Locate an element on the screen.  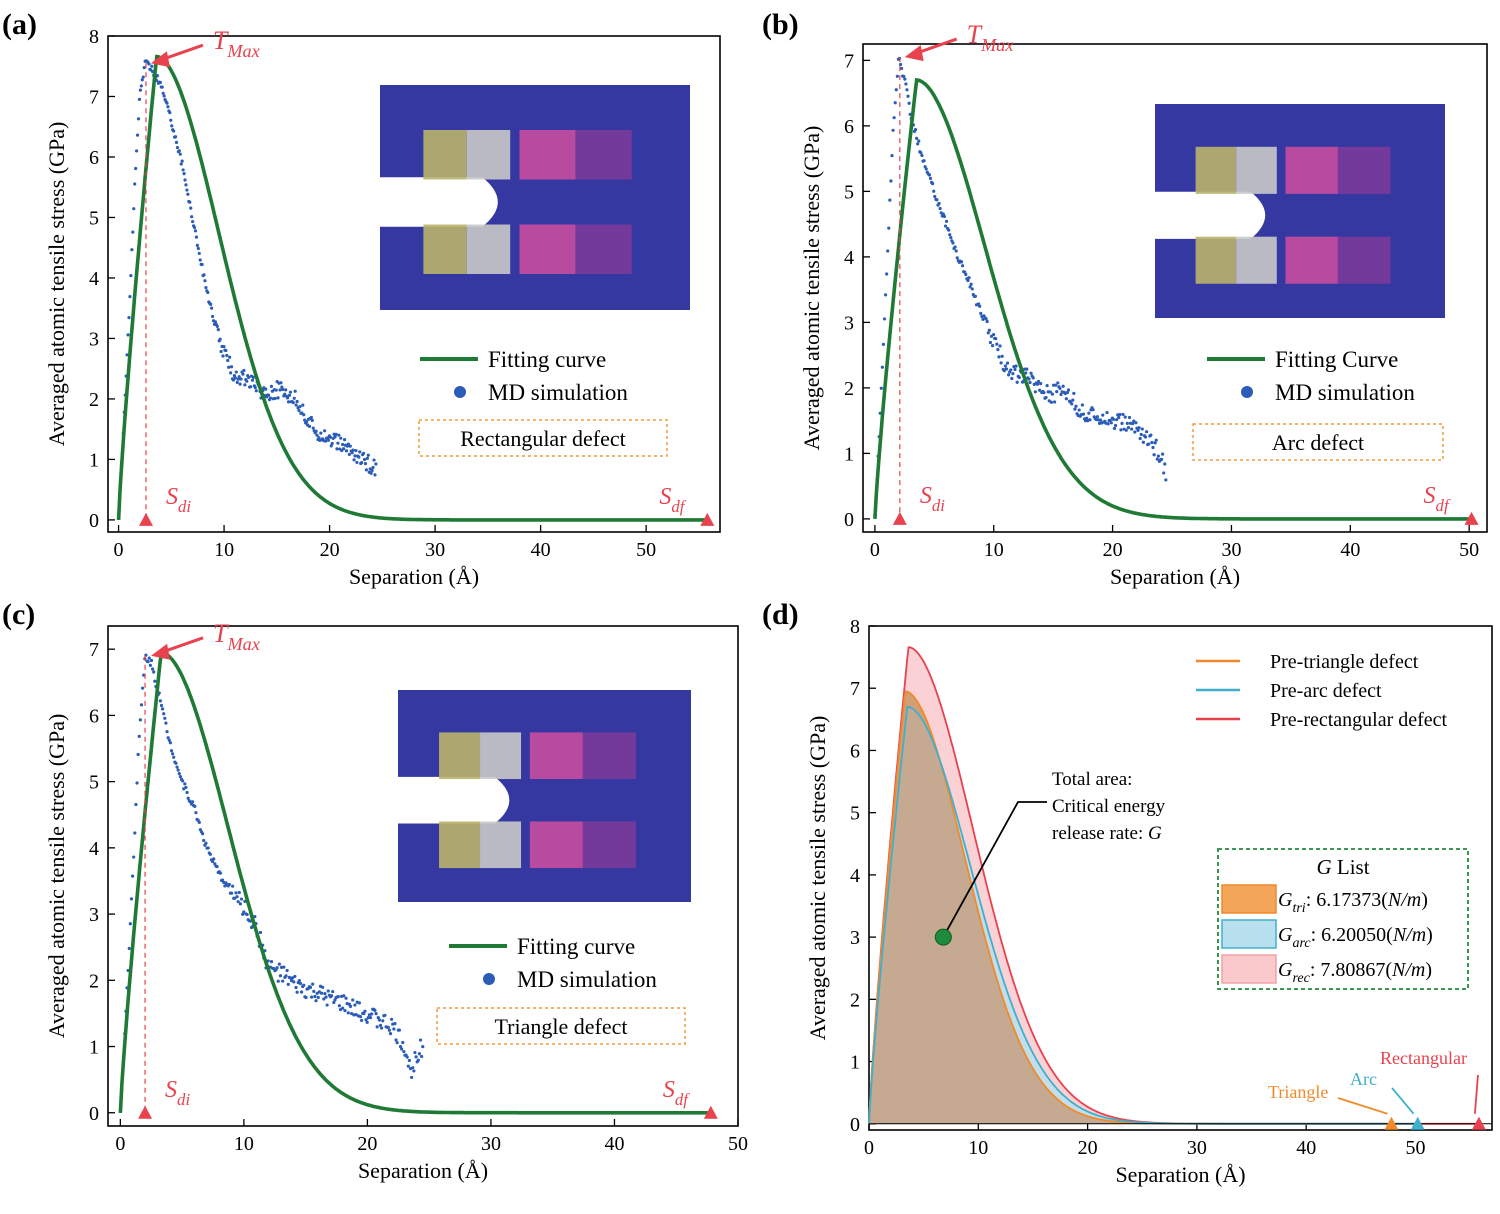
c-y-tick-label: 2 is located at coordinates (94, 981).